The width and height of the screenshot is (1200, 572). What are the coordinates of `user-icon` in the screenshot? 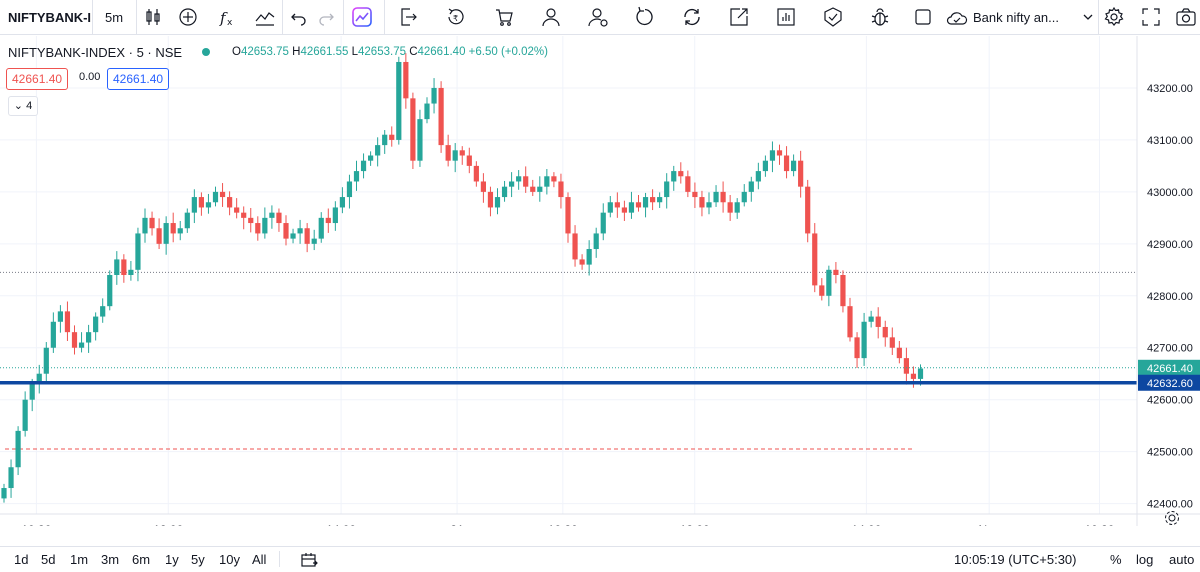 It's located at (551, 17).